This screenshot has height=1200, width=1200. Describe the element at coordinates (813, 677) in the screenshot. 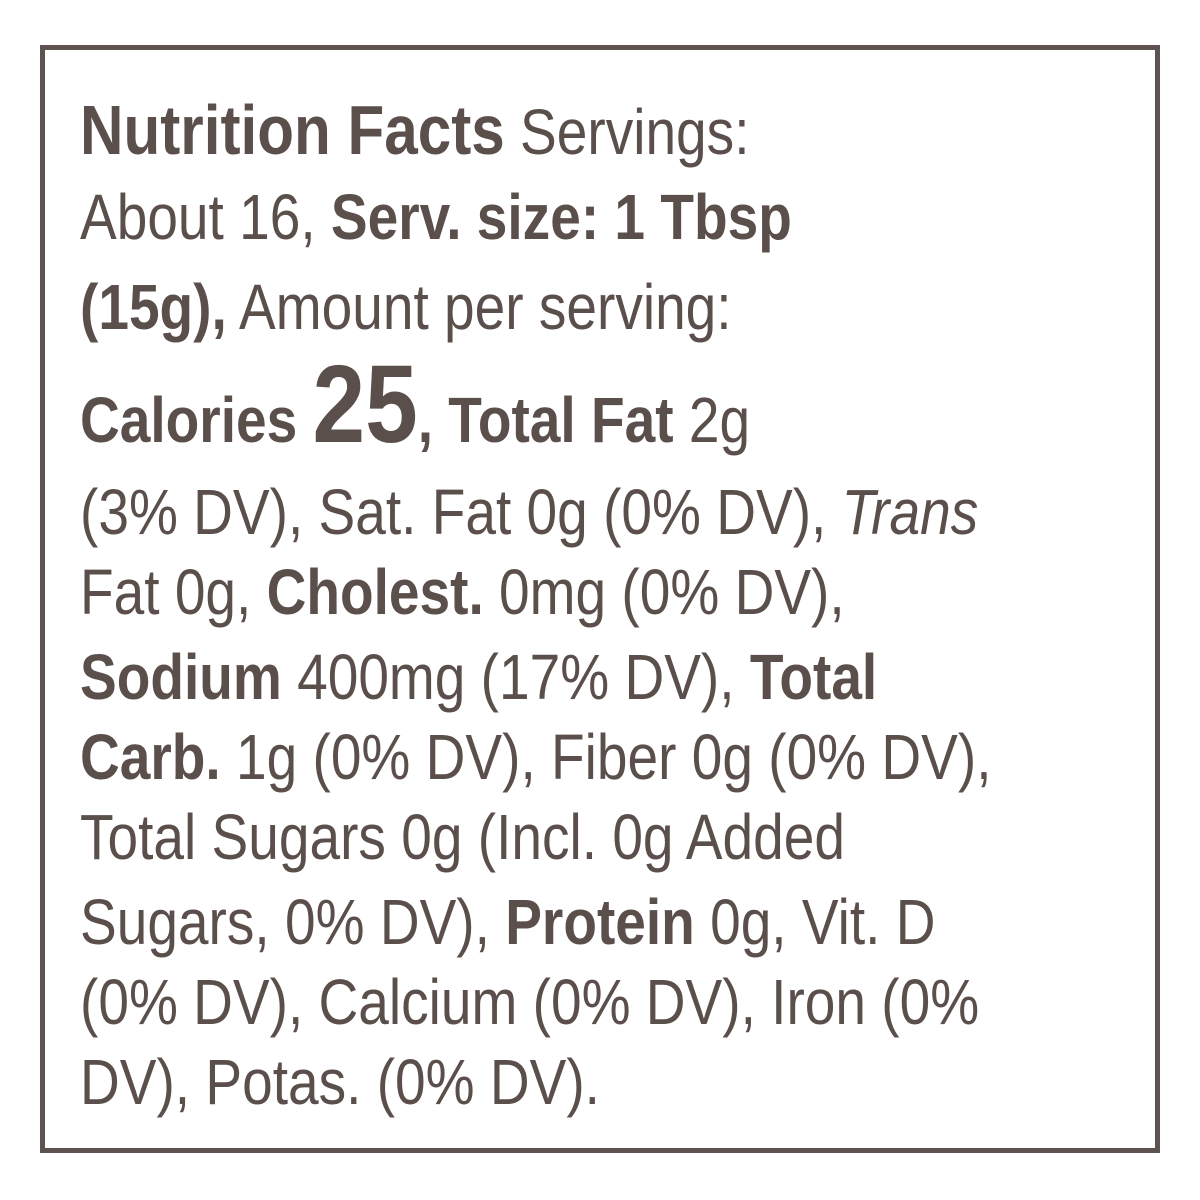

I see `text-bold: Total` at that location.